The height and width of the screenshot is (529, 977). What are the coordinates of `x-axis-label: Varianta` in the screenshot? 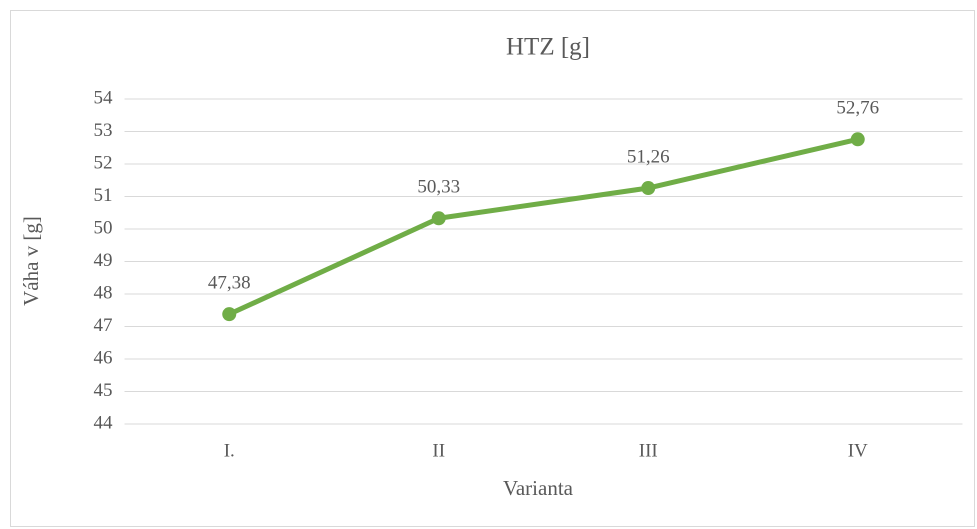 It's located at (538, 488).